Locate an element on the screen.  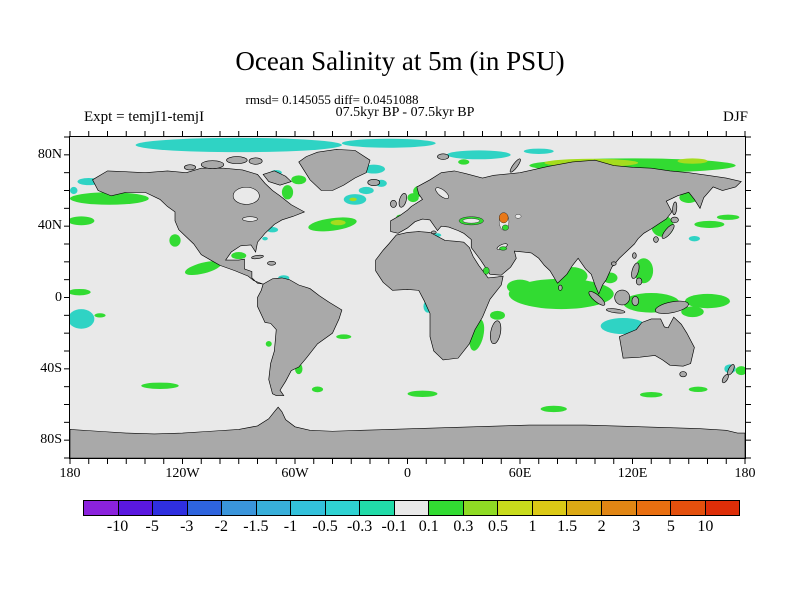
taiwan is located at coordinates (634, 255).